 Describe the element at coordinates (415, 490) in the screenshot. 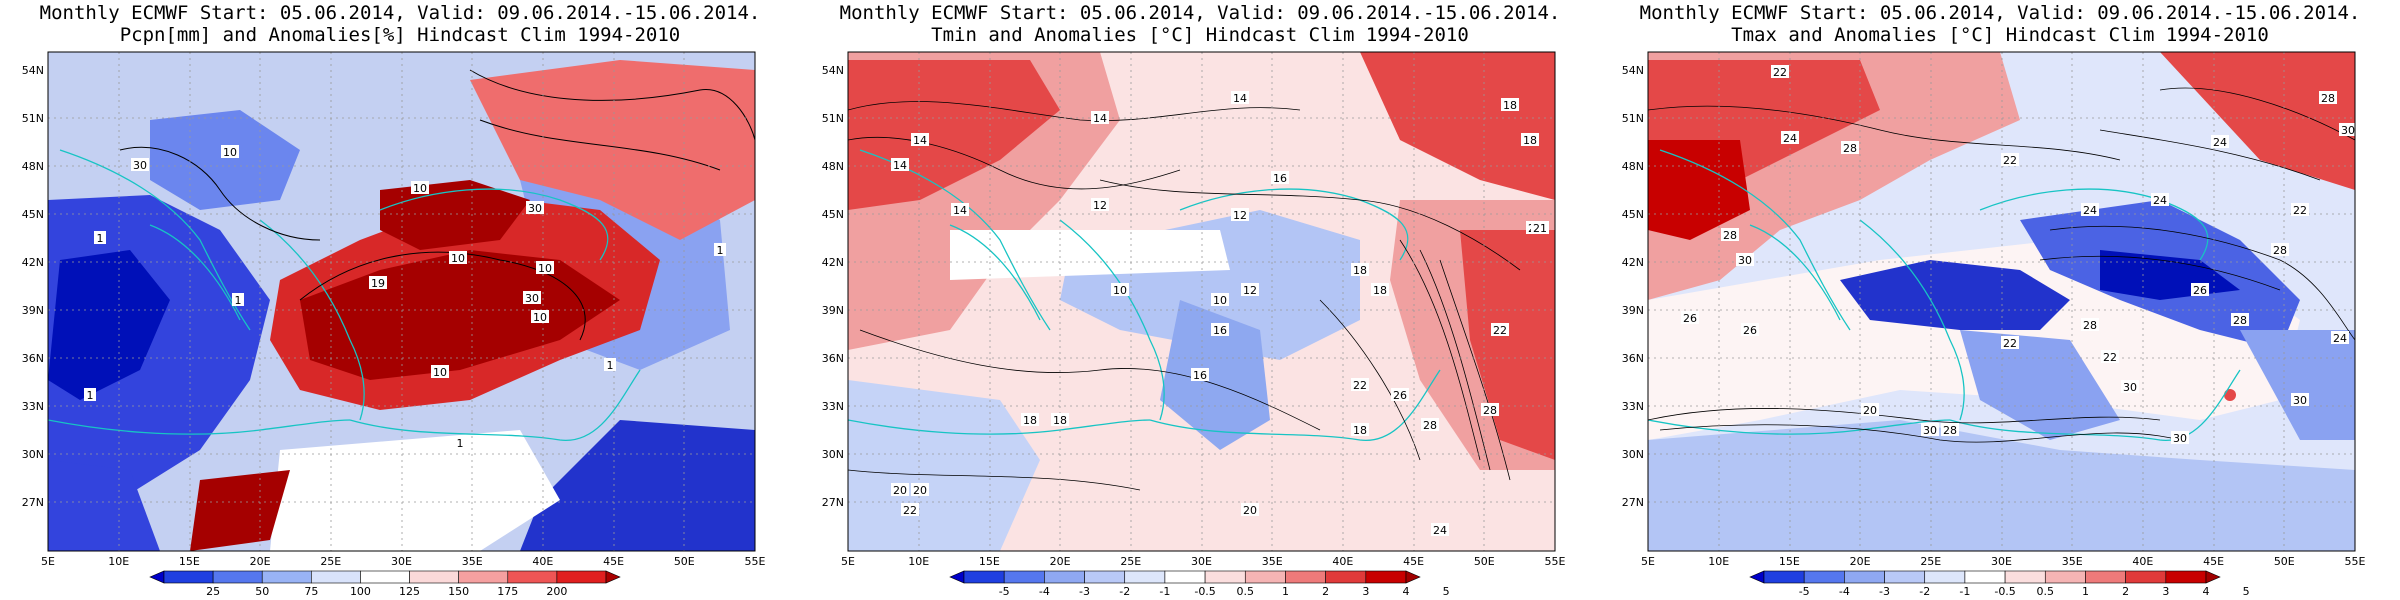

I see `normal-band-south` at that location.